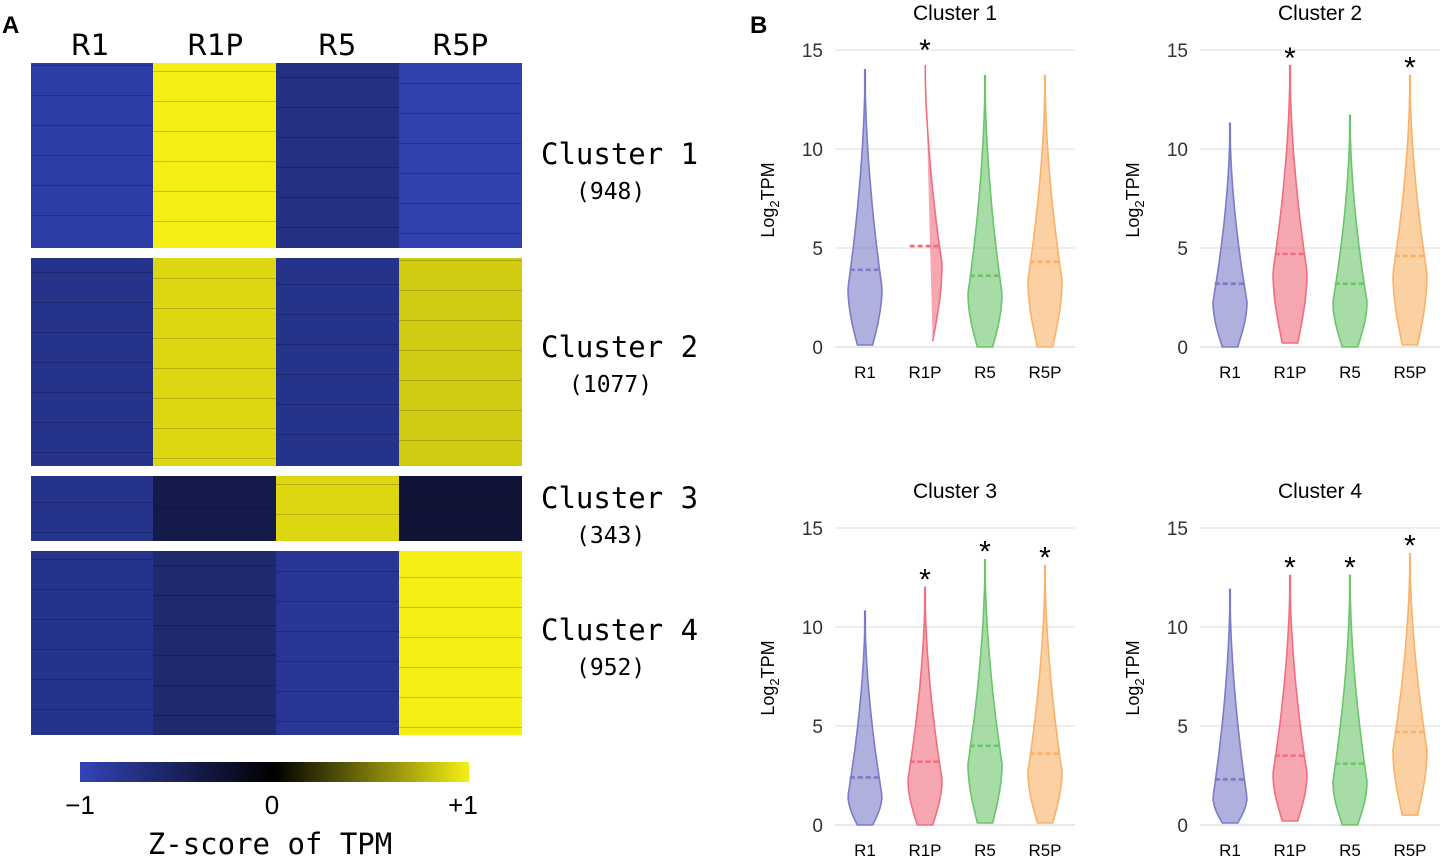 The width and height of the screenshot is (1445, 860). Describe the element at coordinates (92, 508) in the screenshot. I see `heatmap-cell-3-r1` at that location.